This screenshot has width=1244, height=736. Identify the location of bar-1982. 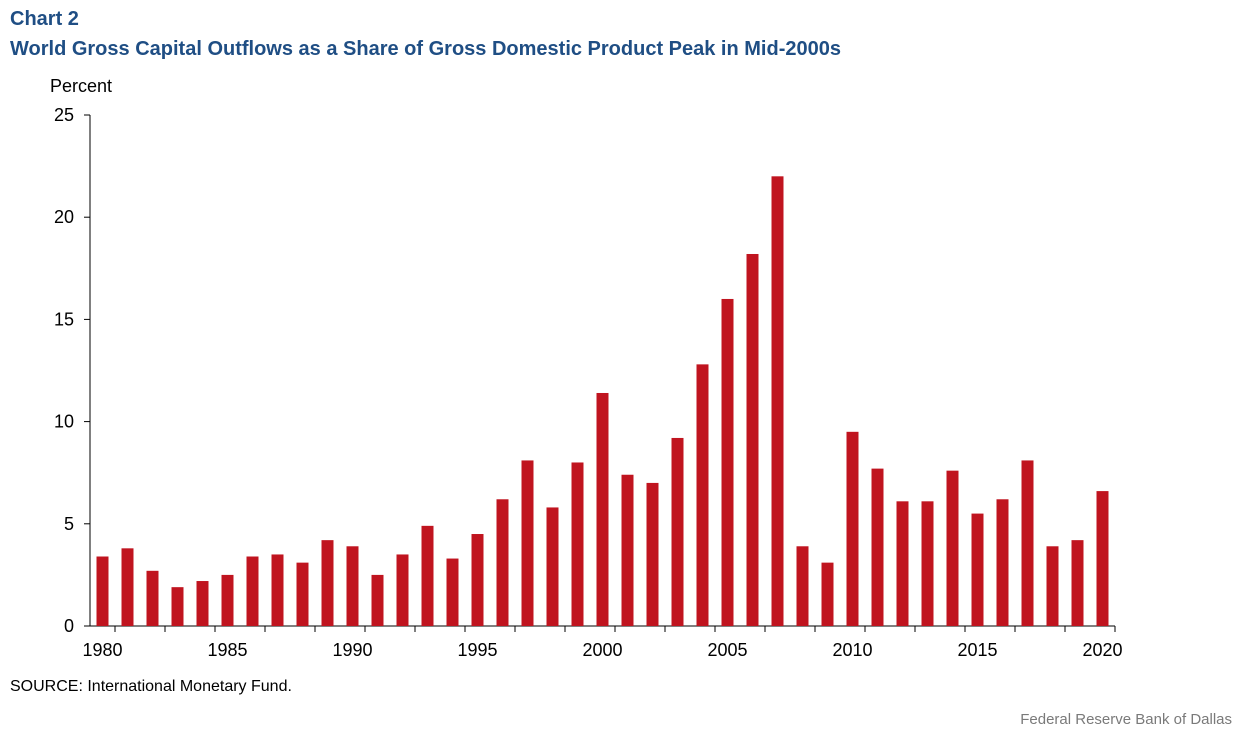
(152, 598).